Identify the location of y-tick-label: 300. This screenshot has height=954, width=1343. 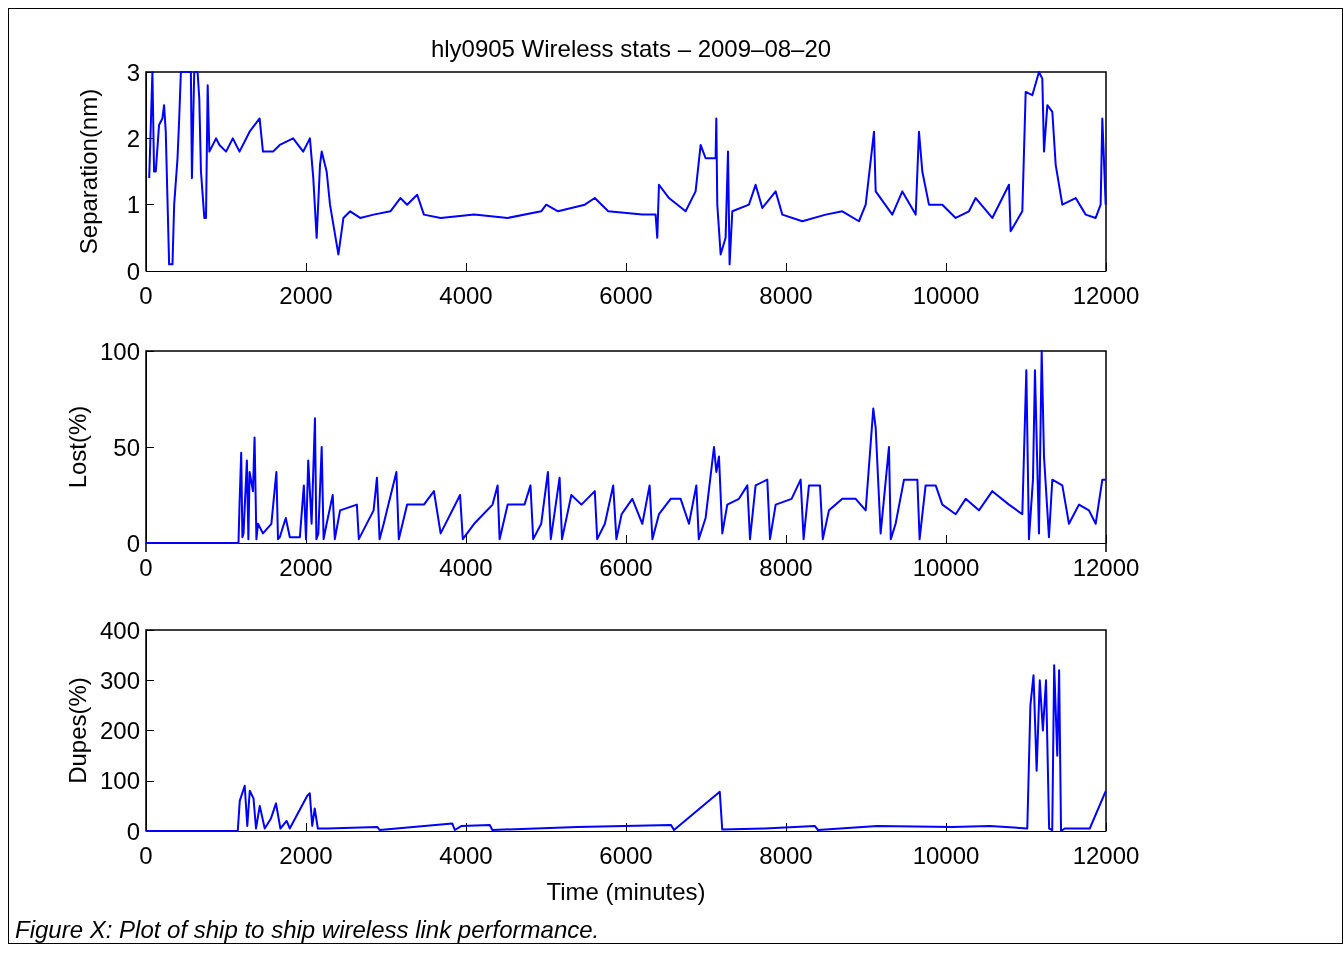
(119, 680).